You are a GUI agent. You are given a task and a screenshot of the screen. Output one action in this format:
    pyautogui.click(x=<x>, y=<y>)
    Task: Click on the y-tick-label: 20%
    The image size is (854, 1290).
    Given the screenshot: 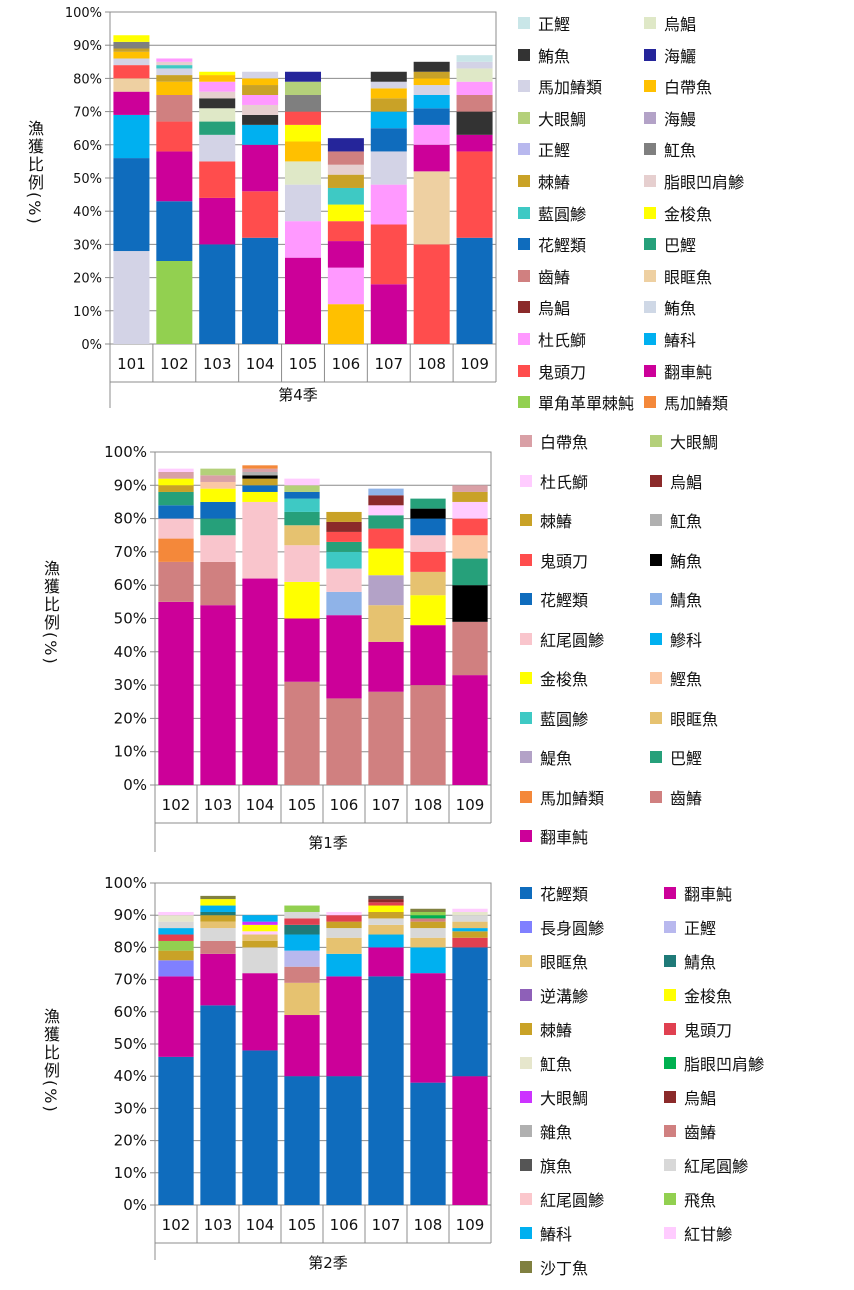 What is the action you would take?
    pyautogui.click(x=87, y=279)
    